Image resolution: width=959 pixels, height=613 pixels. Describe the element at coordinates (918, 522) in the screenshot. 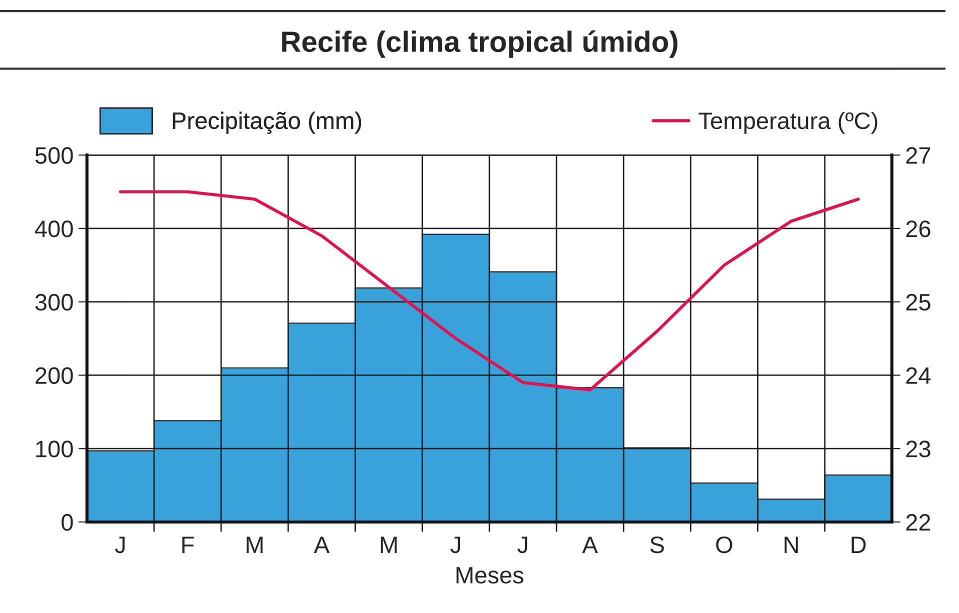

I see `y2-tick-label: 22` at that location.